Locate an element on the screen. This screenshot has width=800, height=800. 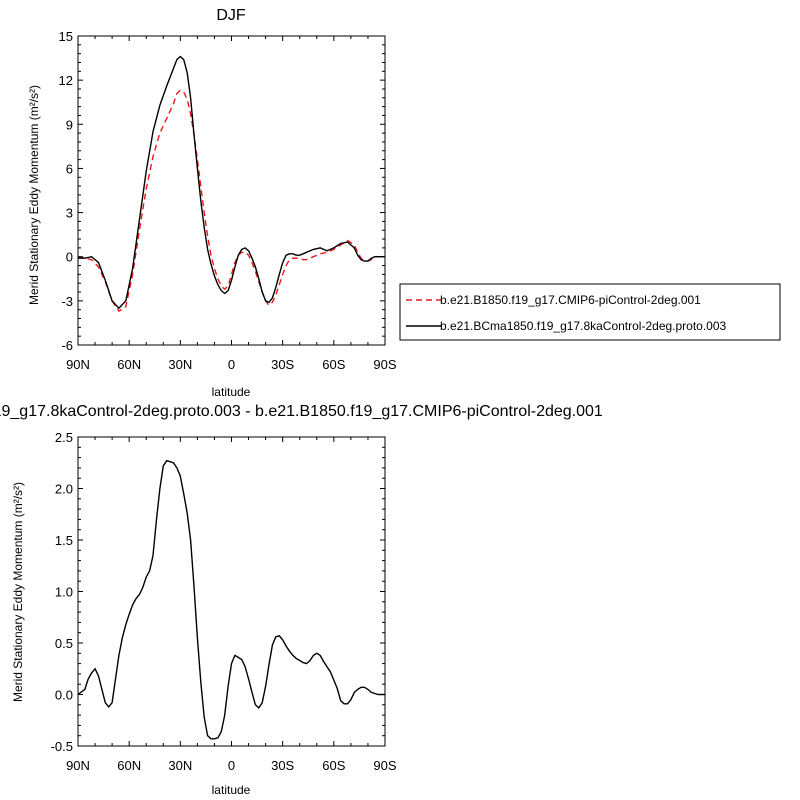
top-panel-y-tick-label: 3 is located at coordinates (69, 213).